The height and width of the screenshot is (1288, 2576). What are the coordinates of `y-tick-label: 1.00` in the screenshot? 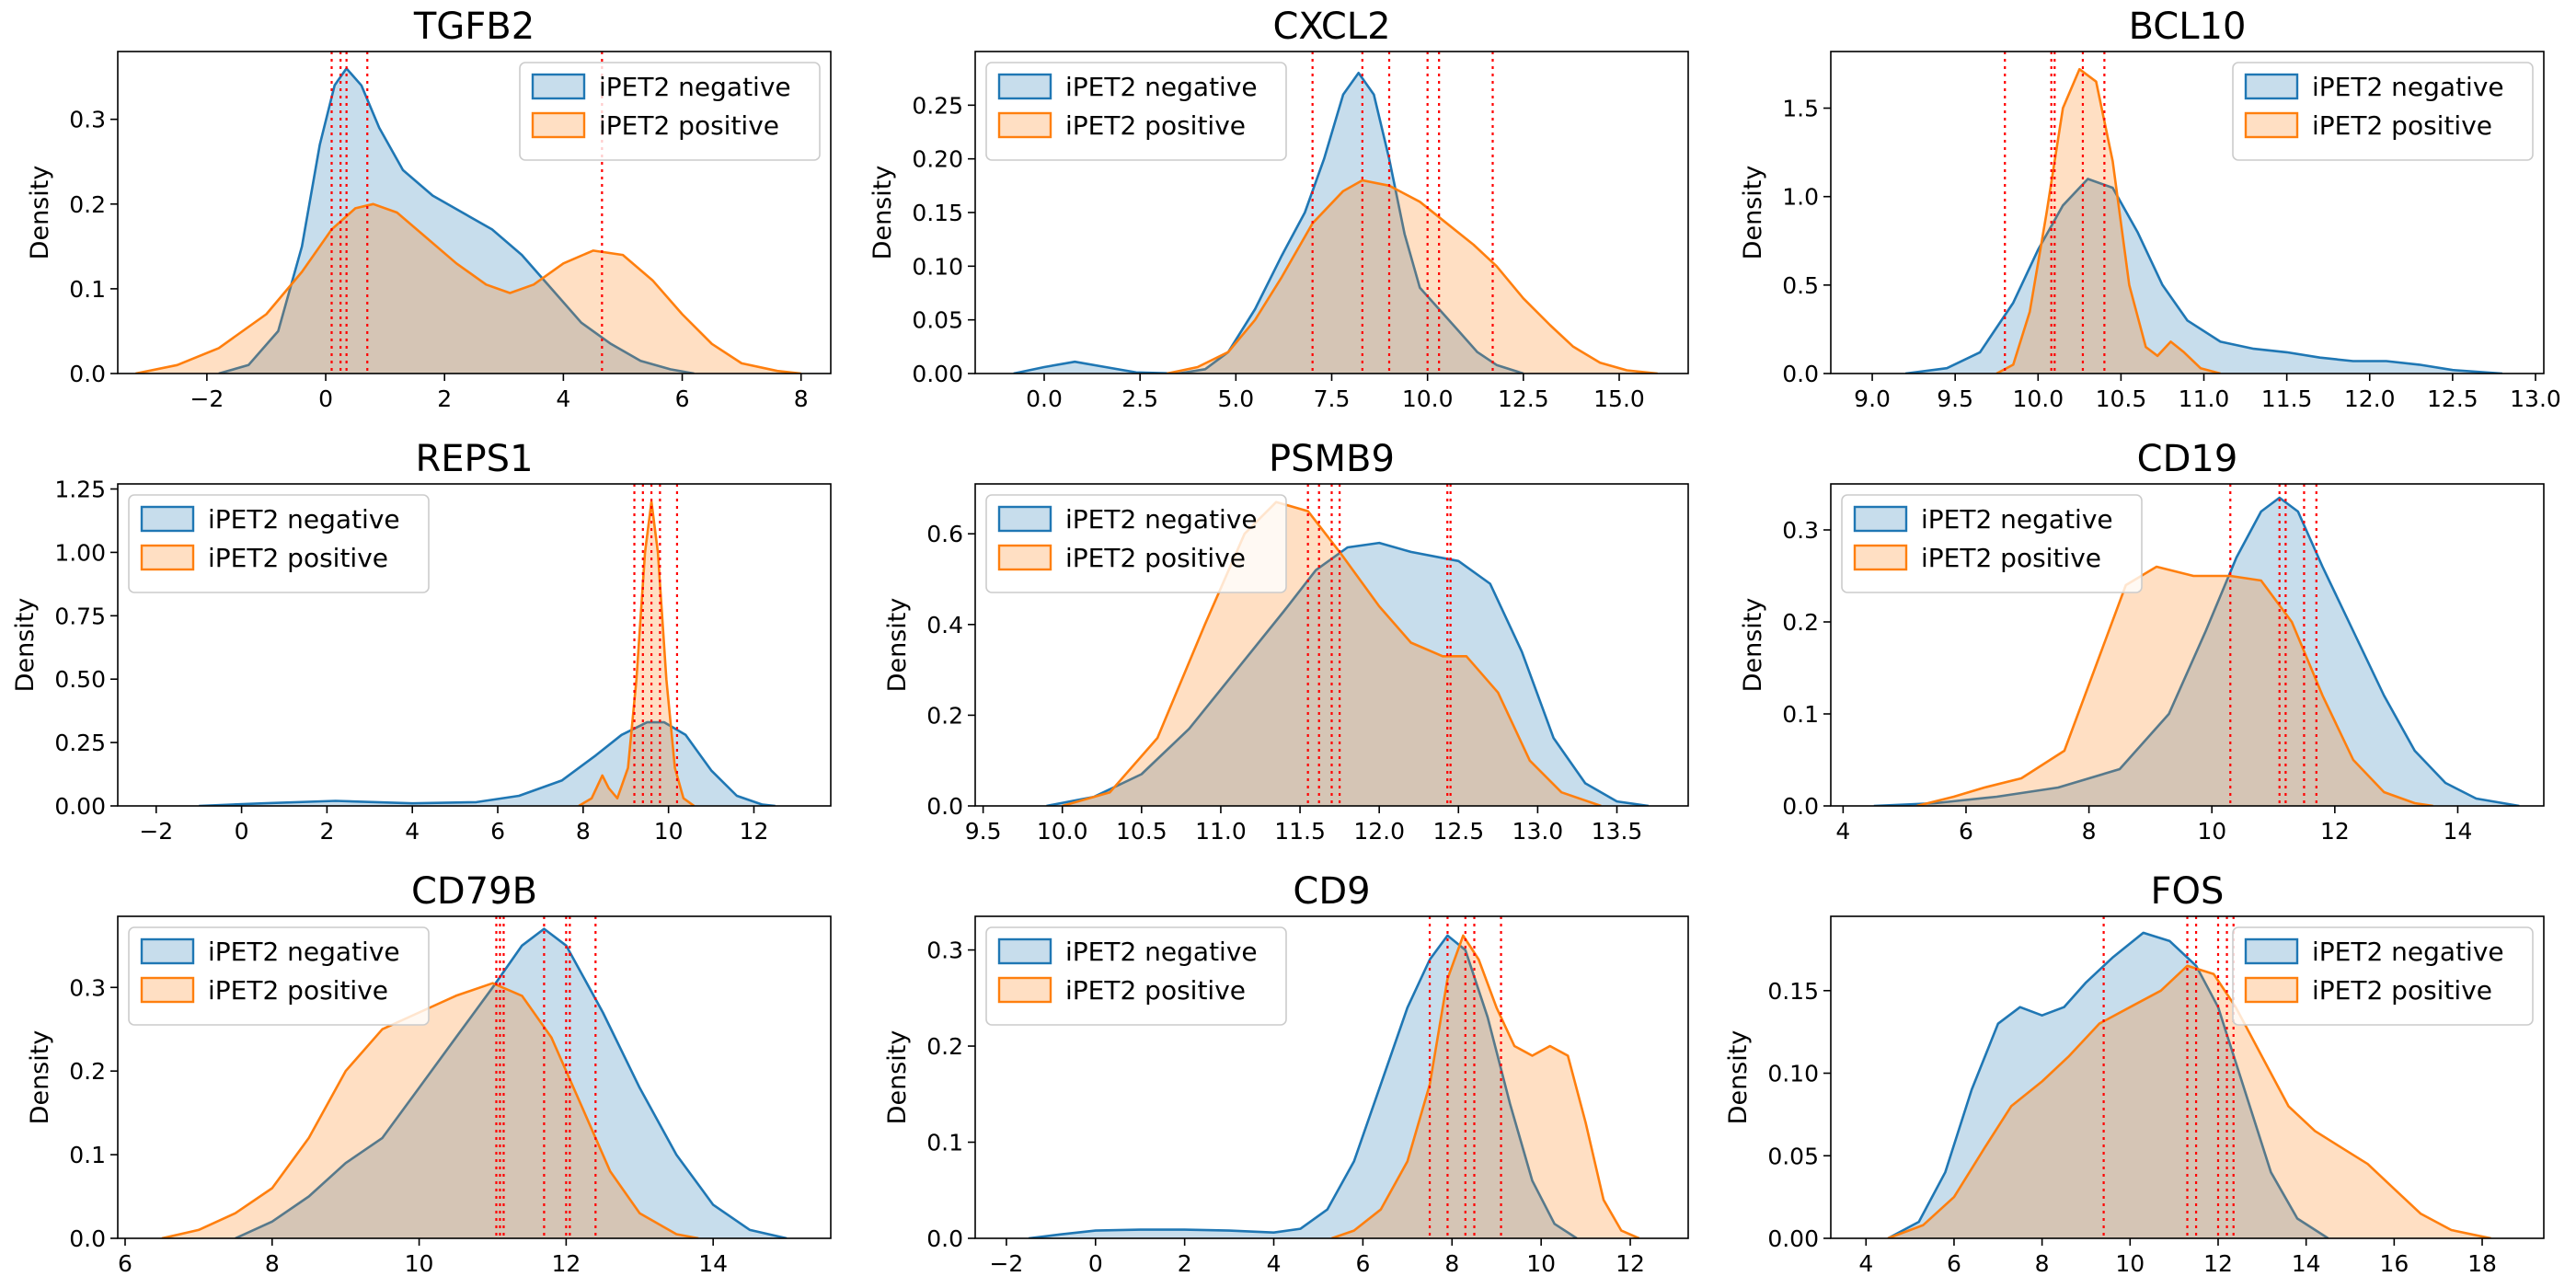 It's located at (80, 552).